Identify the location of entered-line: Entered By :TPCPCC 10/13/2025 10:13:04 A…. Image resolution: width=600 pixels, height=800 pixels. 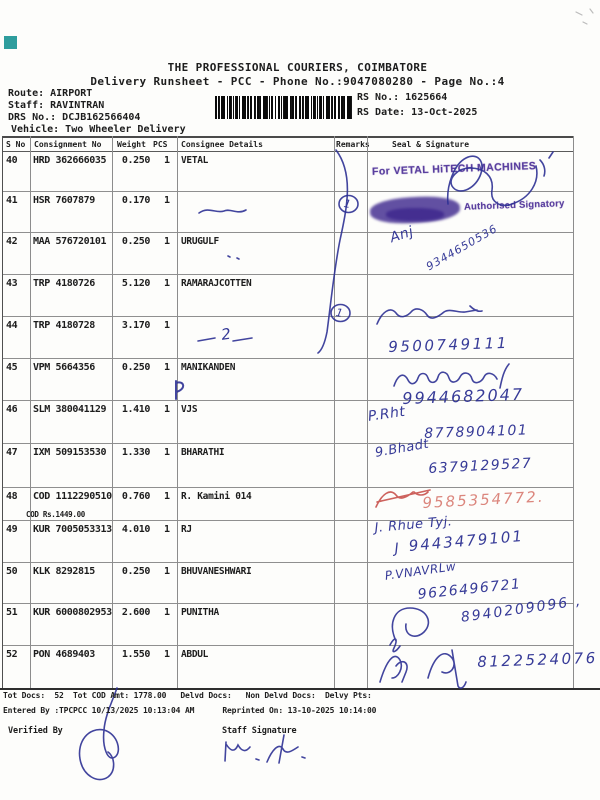
(190, 710).